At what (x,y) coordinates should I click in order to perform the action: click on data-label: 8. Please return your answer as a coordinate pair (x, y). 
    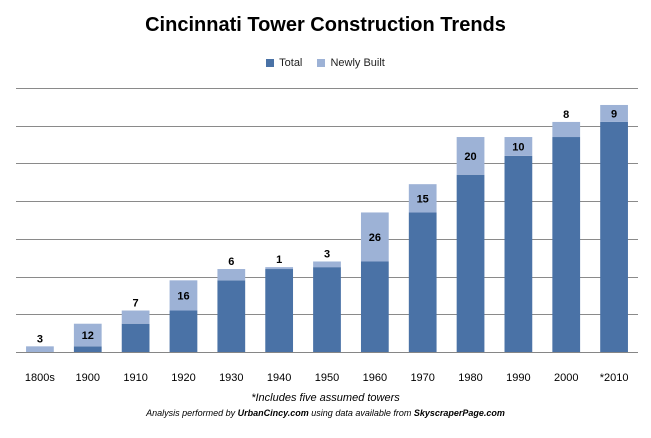
    Looking at the image, I should click on (566, 115).